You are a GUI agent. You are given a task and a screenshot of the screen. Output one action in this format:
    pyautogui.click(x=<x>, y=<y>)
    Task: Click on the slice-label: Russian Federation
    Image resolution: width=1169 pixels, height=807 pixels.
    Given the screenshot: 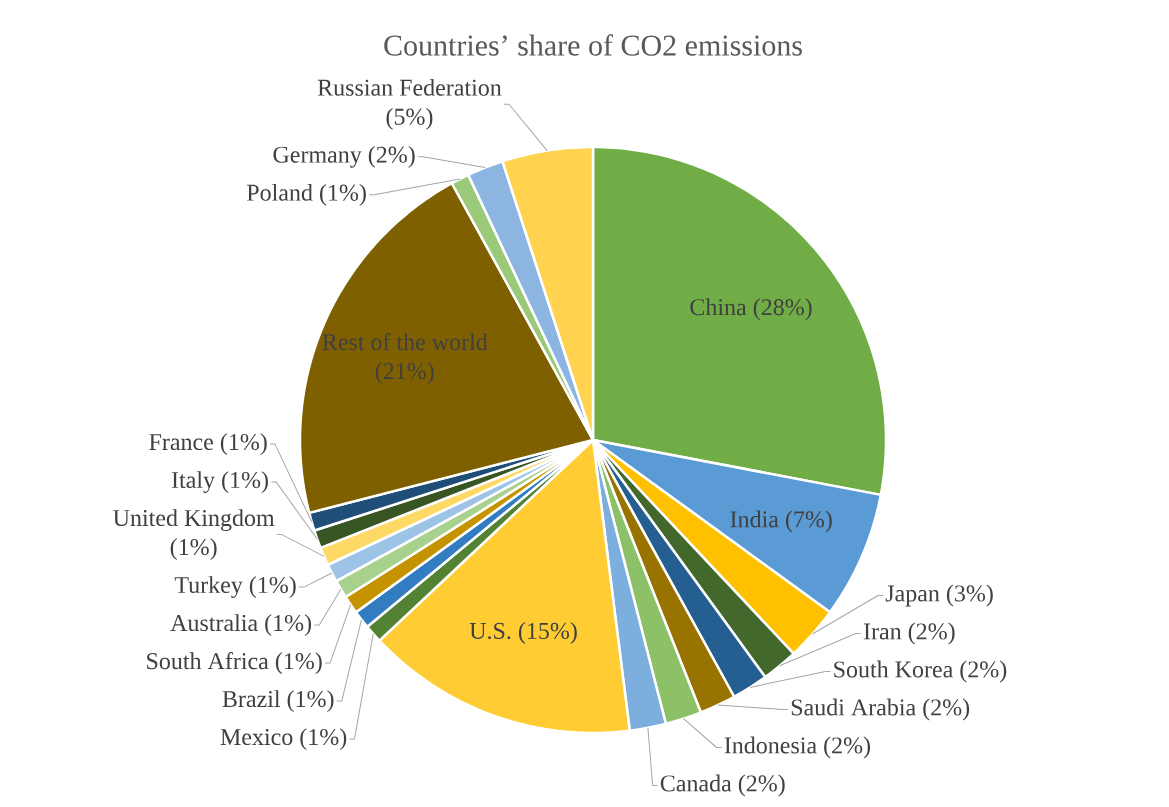 What is the action you would take?
    pyautogui.click(x=409, y=87)
    